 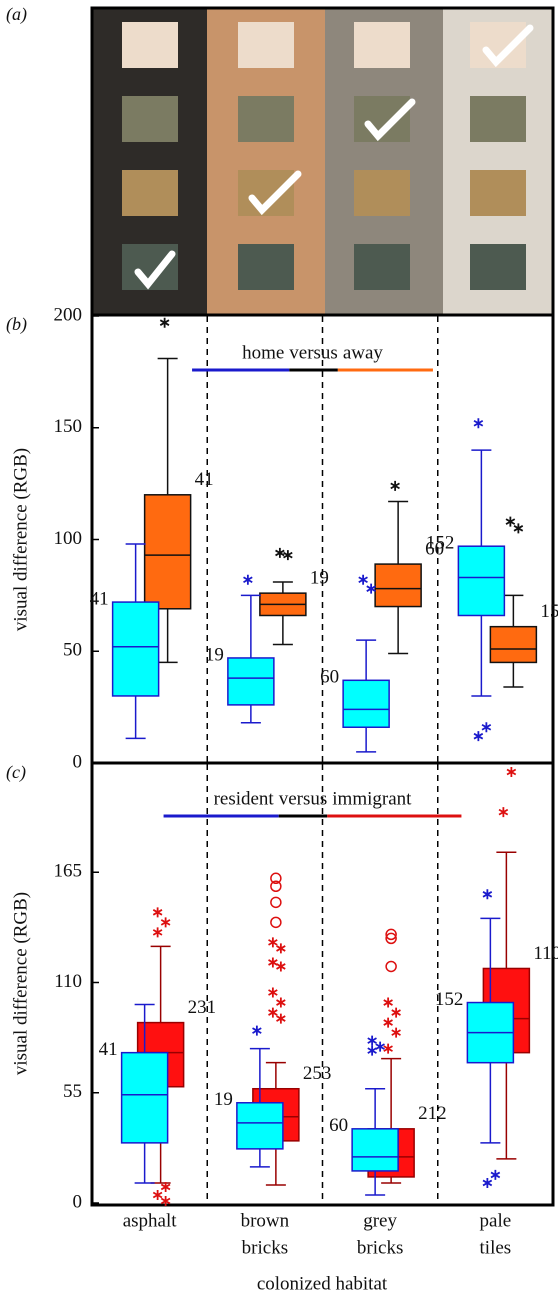 I want to click on legend-label: home, so click(x=263, y=352).